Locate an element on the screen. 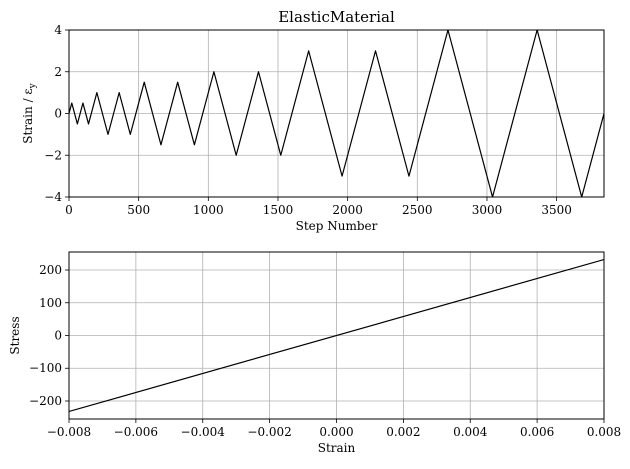  x-tick-label: 0.002 is located at coordinates (403, 432).